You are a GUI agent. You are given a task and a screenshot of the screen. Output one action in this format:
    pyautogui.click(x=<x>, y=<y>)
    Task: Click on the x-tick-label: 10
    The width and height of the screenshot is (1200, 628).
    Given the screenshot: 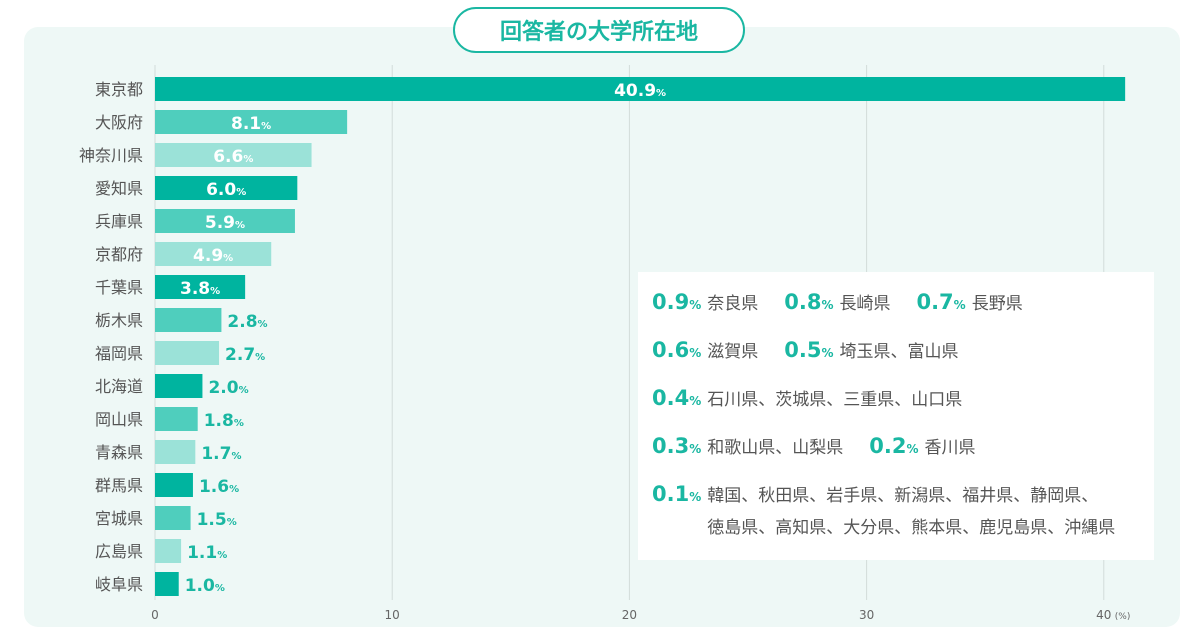 What is the action you would take?
    pyautogui.click(x=392, y=615)
    